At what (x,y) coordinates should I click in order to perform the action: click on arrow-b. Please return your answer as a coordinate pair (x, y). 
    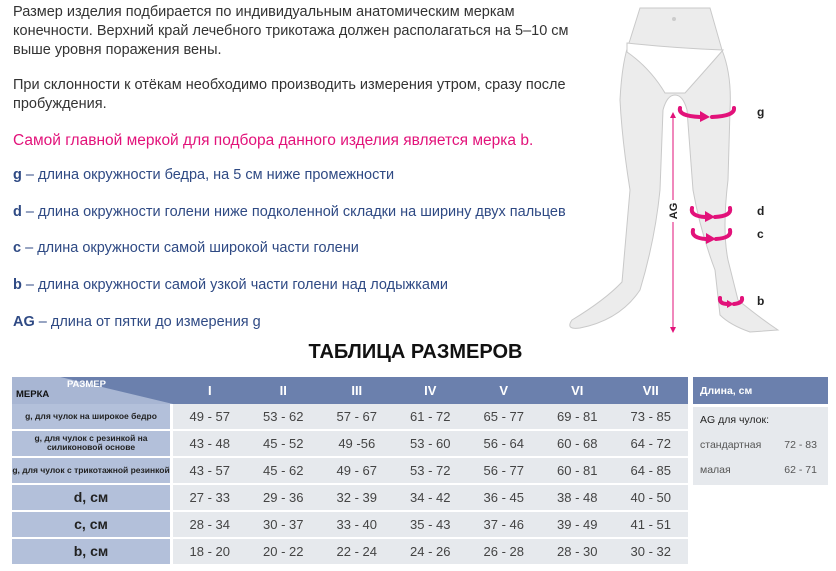
    Looking at the image, I should click on (731, 301).